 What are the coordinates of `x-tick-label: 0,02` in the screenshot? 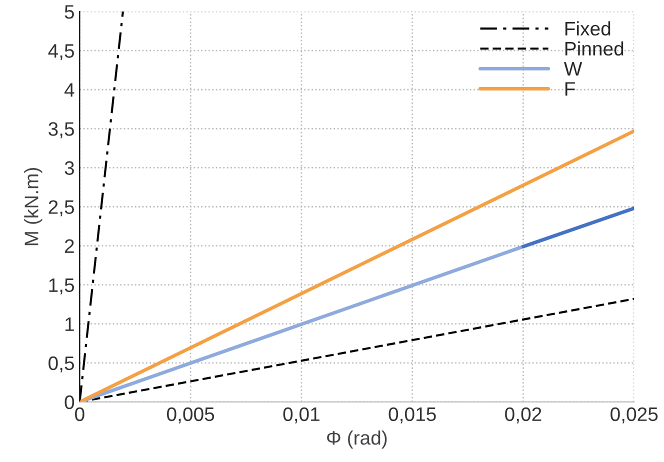 It's located at (523, 415).